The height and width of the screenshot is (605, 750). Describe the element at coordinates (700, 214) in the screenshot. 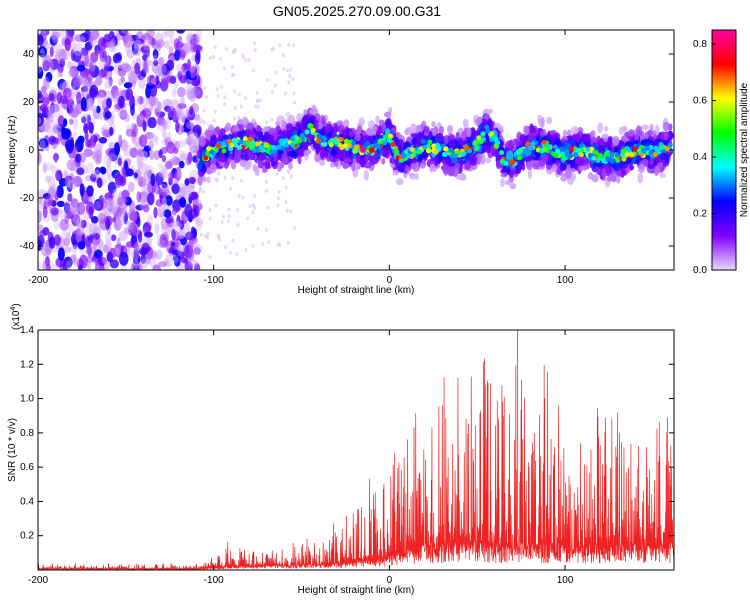

I see `colorbar-tick-label: 0.2` at that location.